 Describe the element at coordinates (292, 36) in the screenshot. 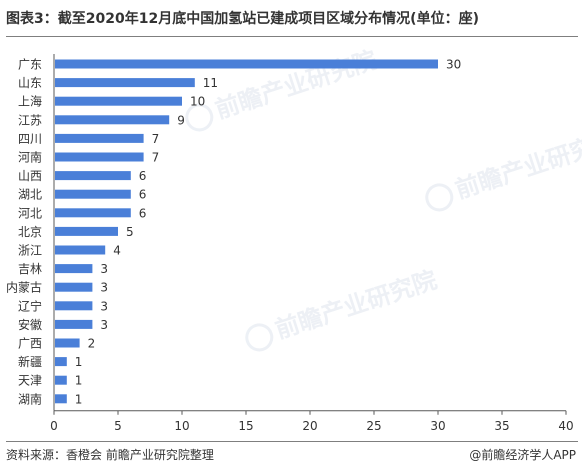

I see `title-divider` at that location.